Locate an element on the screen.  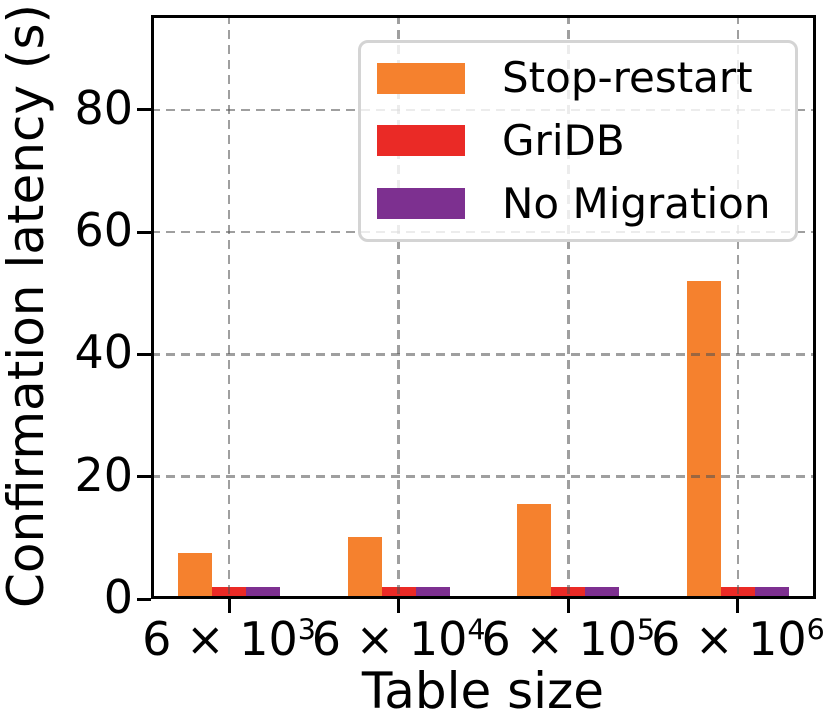
x-tick-label: 6 × 104 is located at coordinates (399, 639).